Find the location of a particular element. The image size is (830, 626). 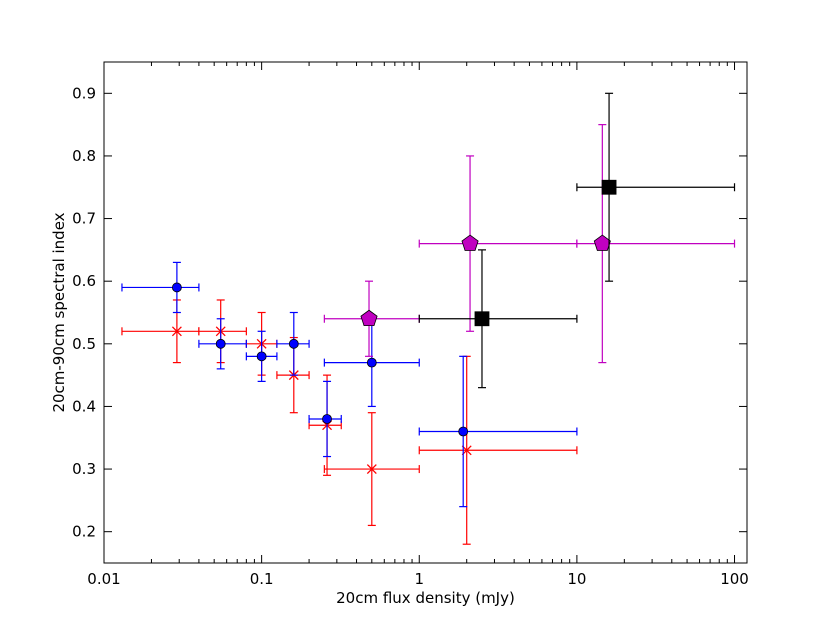

y-tick-label: 0.3 is located at coordinates (84, 469).